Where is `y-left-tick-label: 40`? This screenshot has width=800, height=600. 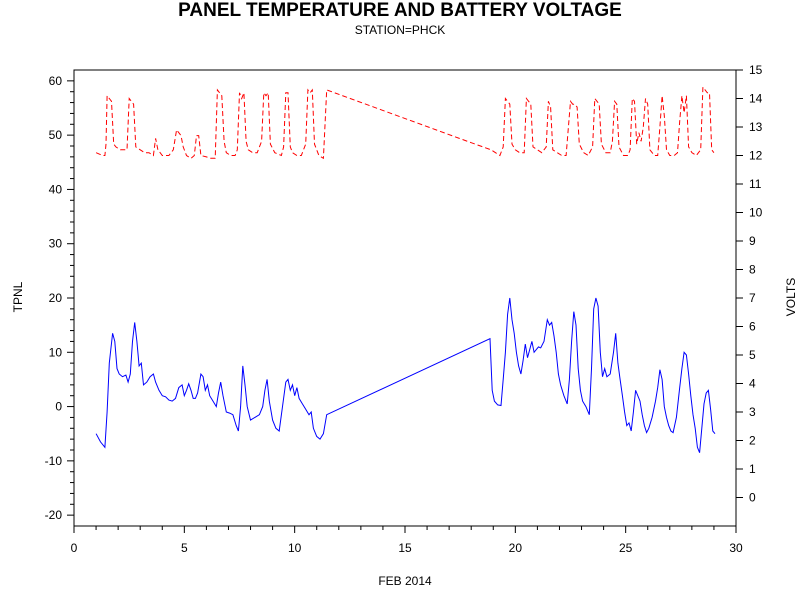 y-left-tick-label: 40 is located at coordinates (56, 189).